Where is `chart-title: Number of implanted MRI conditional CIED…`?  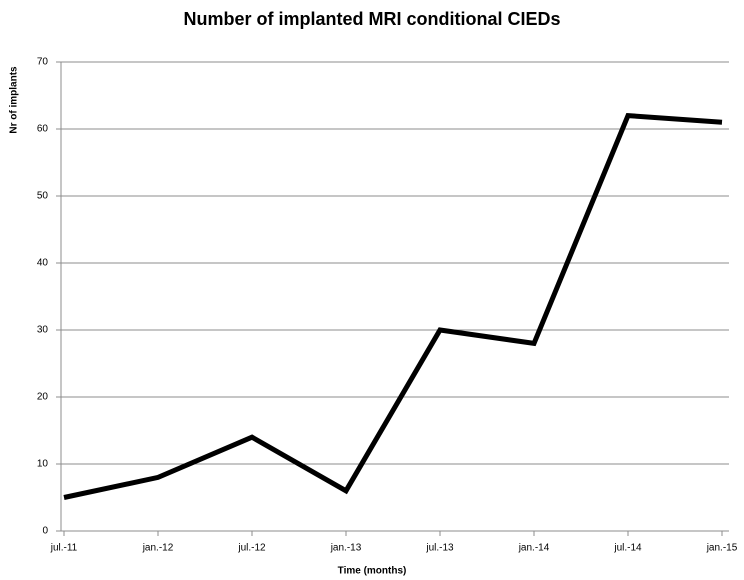
chart-title: Number of implanted MRI conditional CIED… is located at coordinates (371, 19).